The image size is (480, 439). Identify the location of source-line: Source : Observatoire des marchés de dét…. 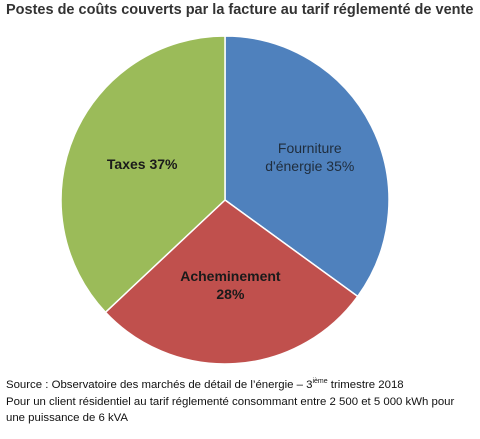
(241, 385).